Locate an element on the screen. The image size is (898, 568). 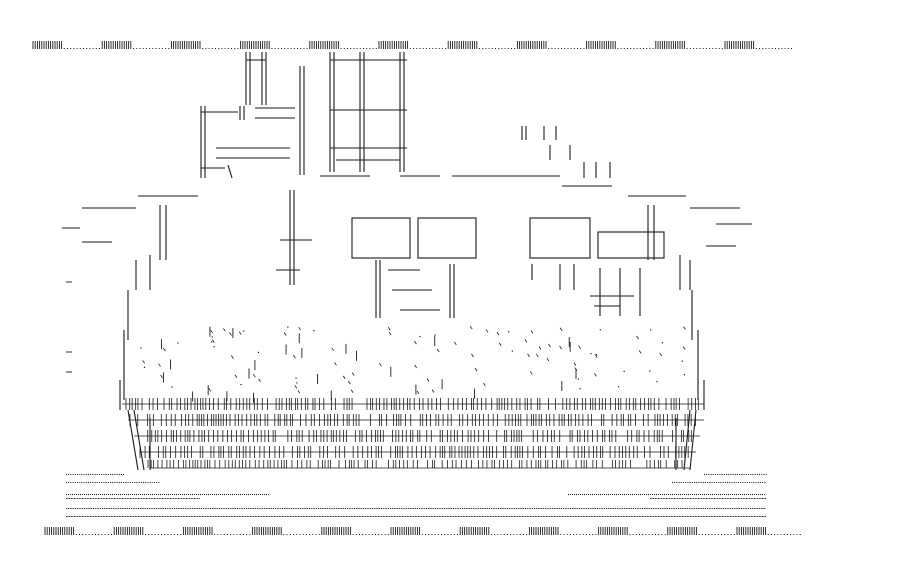
title-glyph-right is located at coordinates (566, 156).